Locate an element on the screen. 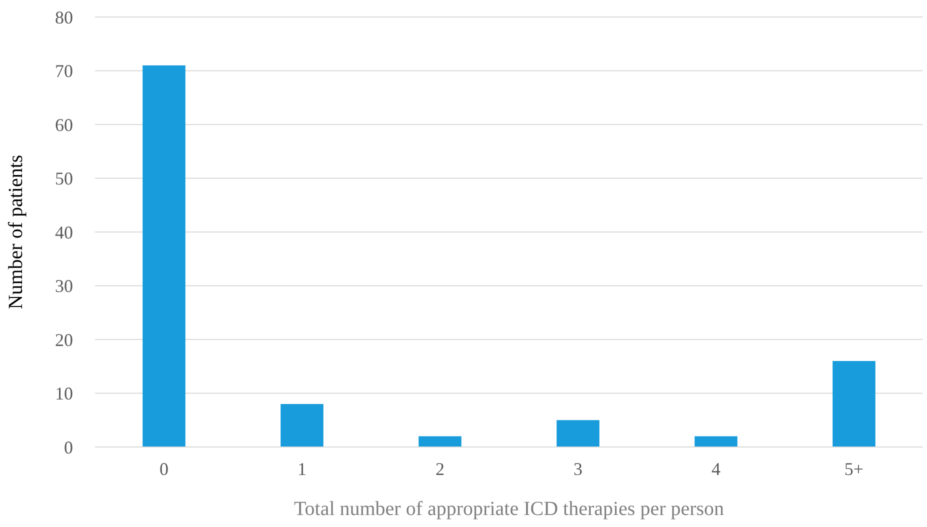 Image resolution: width=927 pixels, height=527 pixels. y-tick-label: 60 is located at coordinates (64, 124).